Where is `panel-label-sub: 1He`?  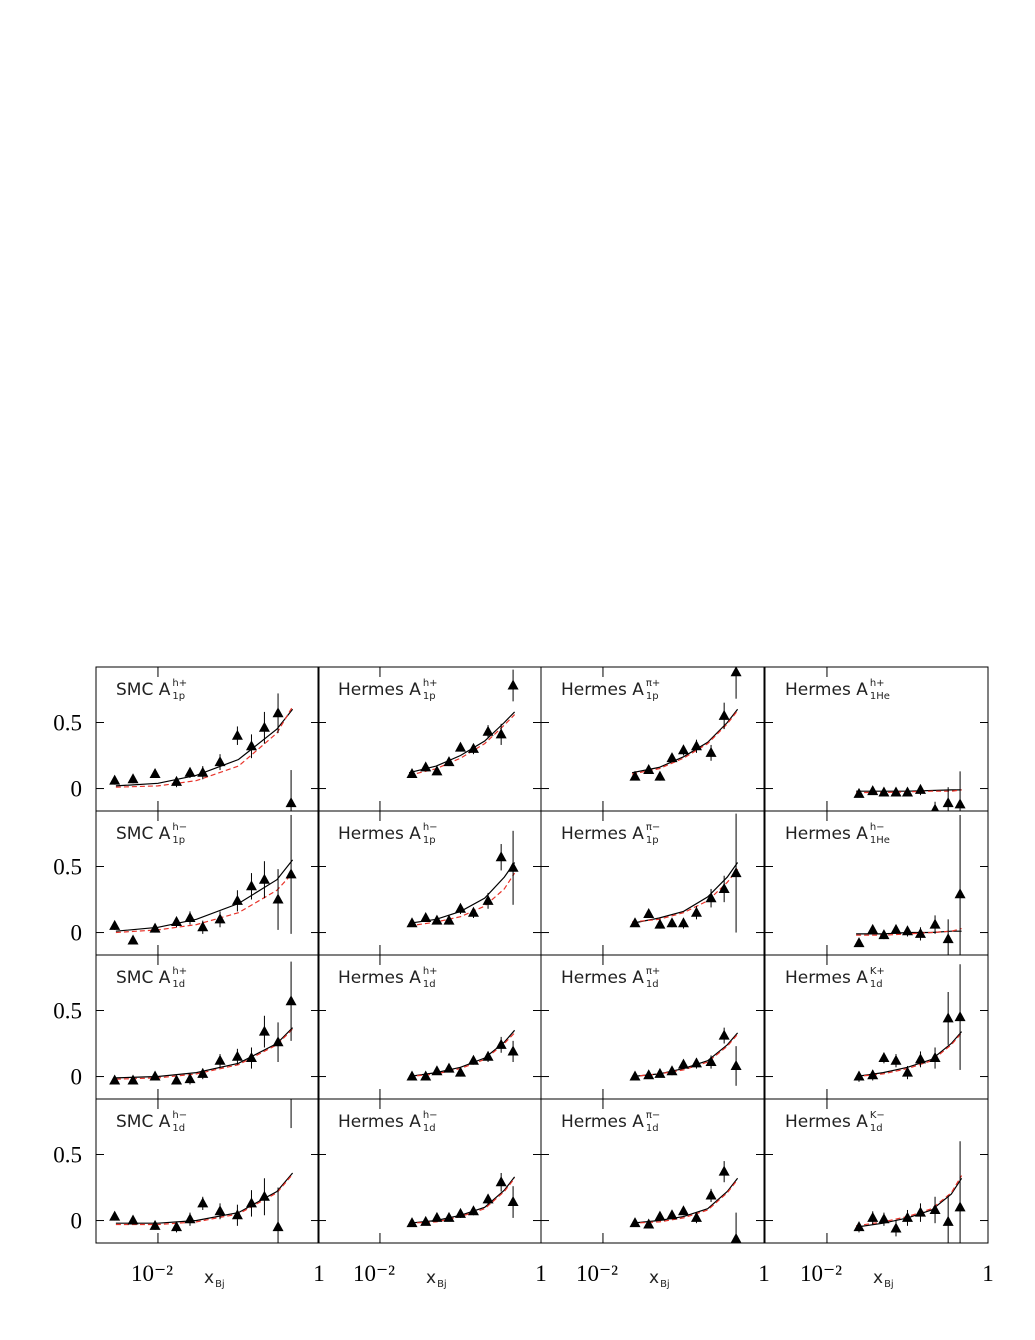 panel-label-sub: 1He is located at coordinates (880, 696).